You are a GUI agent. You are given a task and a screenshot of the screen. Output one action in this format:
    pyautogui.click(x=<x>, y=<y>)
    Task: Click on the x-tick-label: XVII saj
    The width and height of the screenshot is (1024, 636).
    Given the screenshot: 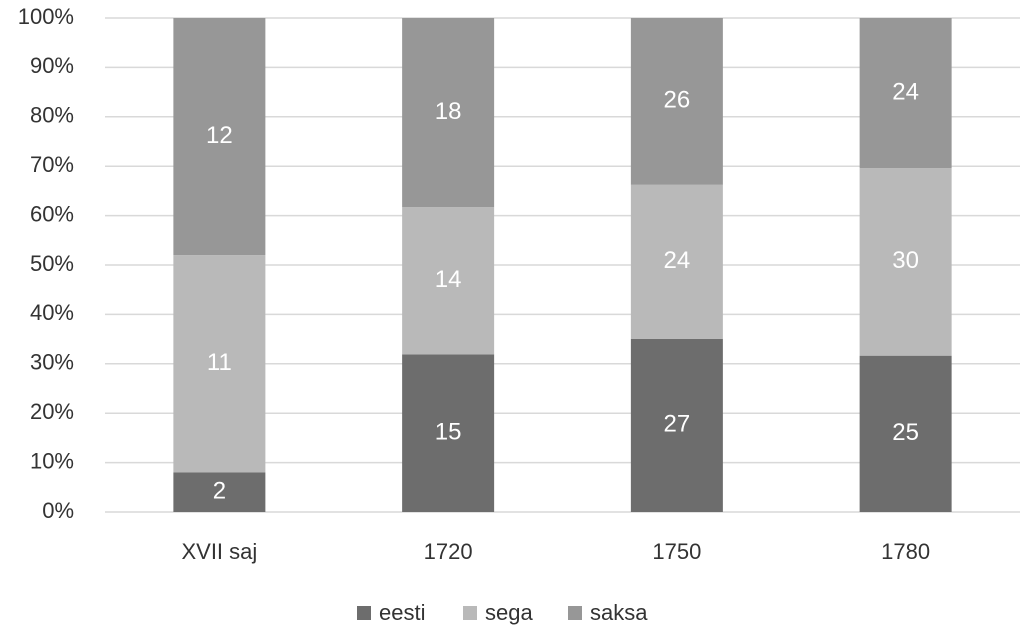 What is the action you would take?
    pyautogui.click(x=219, y=551)
    